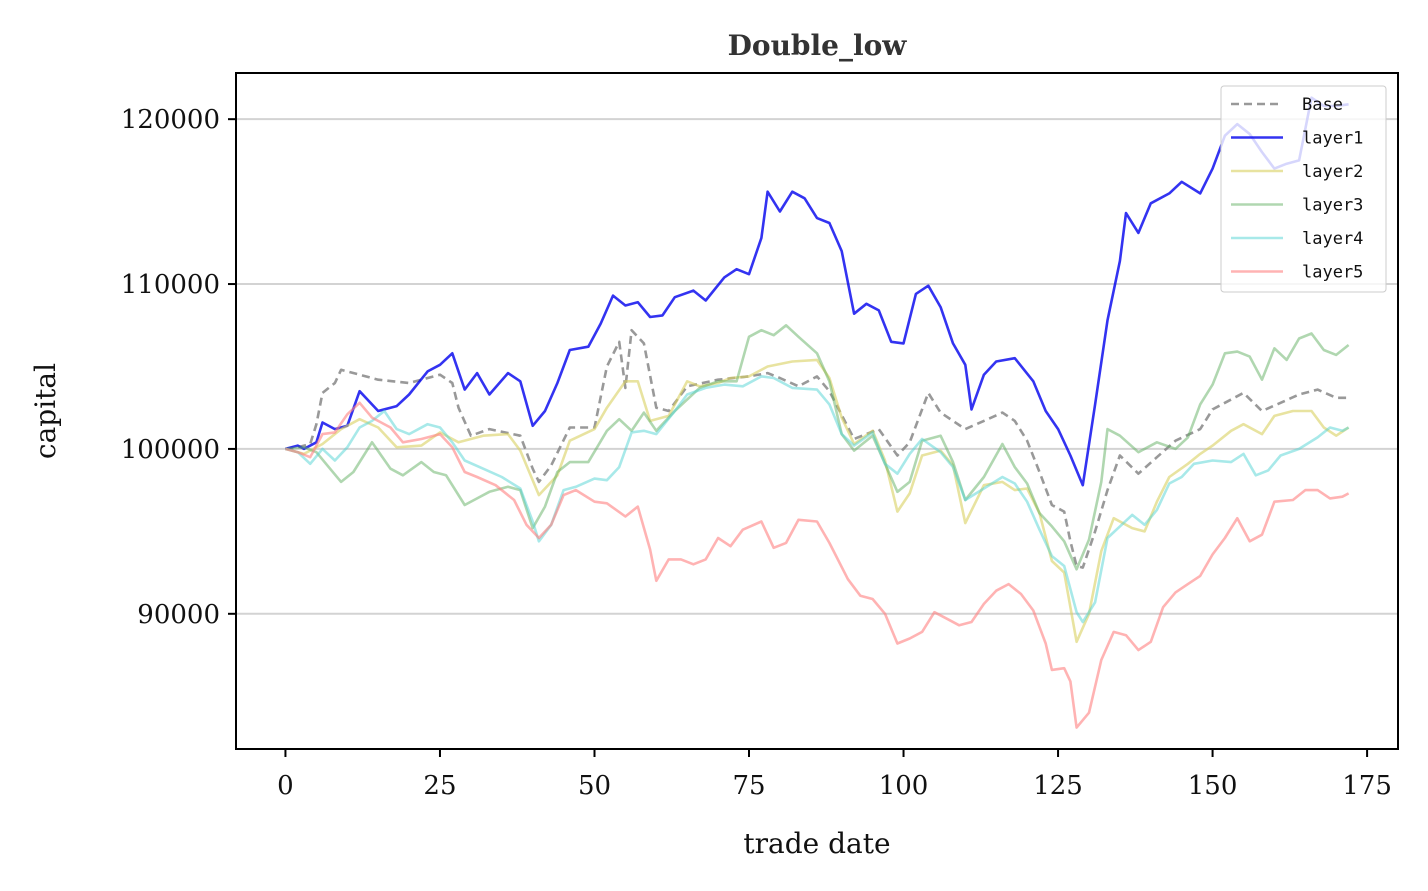 The image size is (1428, 891). I want to click on x-tick-label: 150, so click(1213, 786).